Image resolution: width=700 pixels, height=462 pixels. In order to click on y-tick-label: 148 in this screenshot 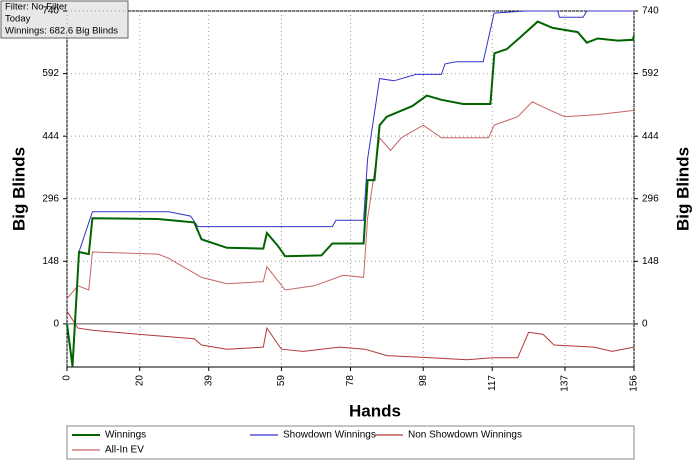, I will do `click(50, 261)`.